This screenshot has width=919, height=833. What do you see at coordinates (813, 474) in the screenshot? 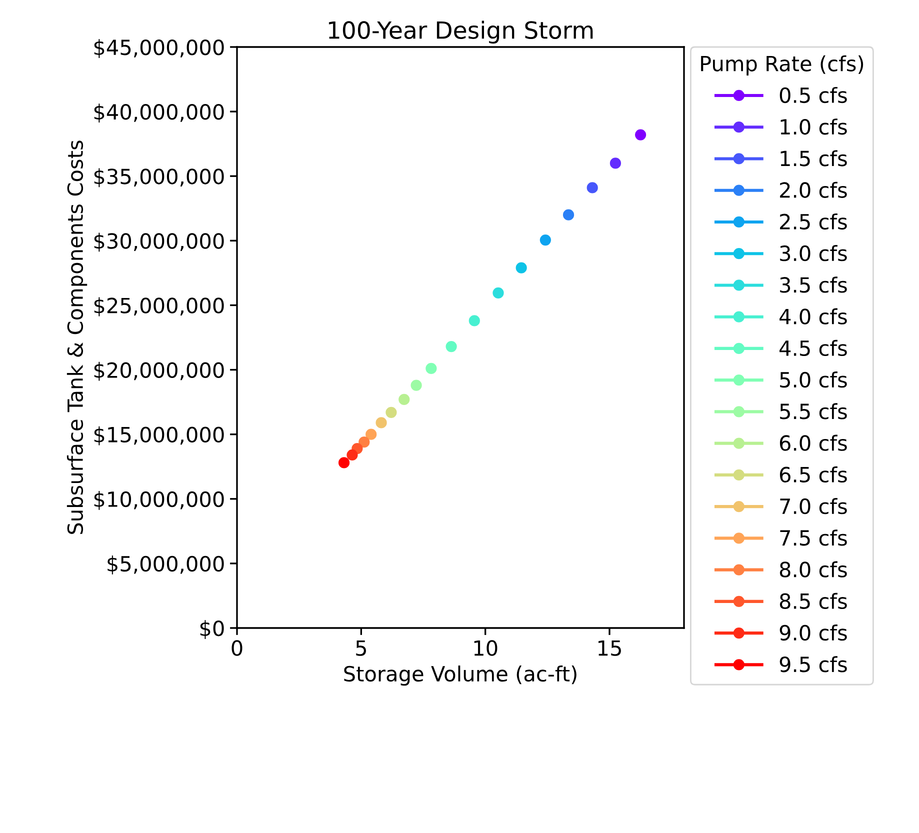
I see `legend-label: 6.5 cfs` at bounding box center [813, 474].